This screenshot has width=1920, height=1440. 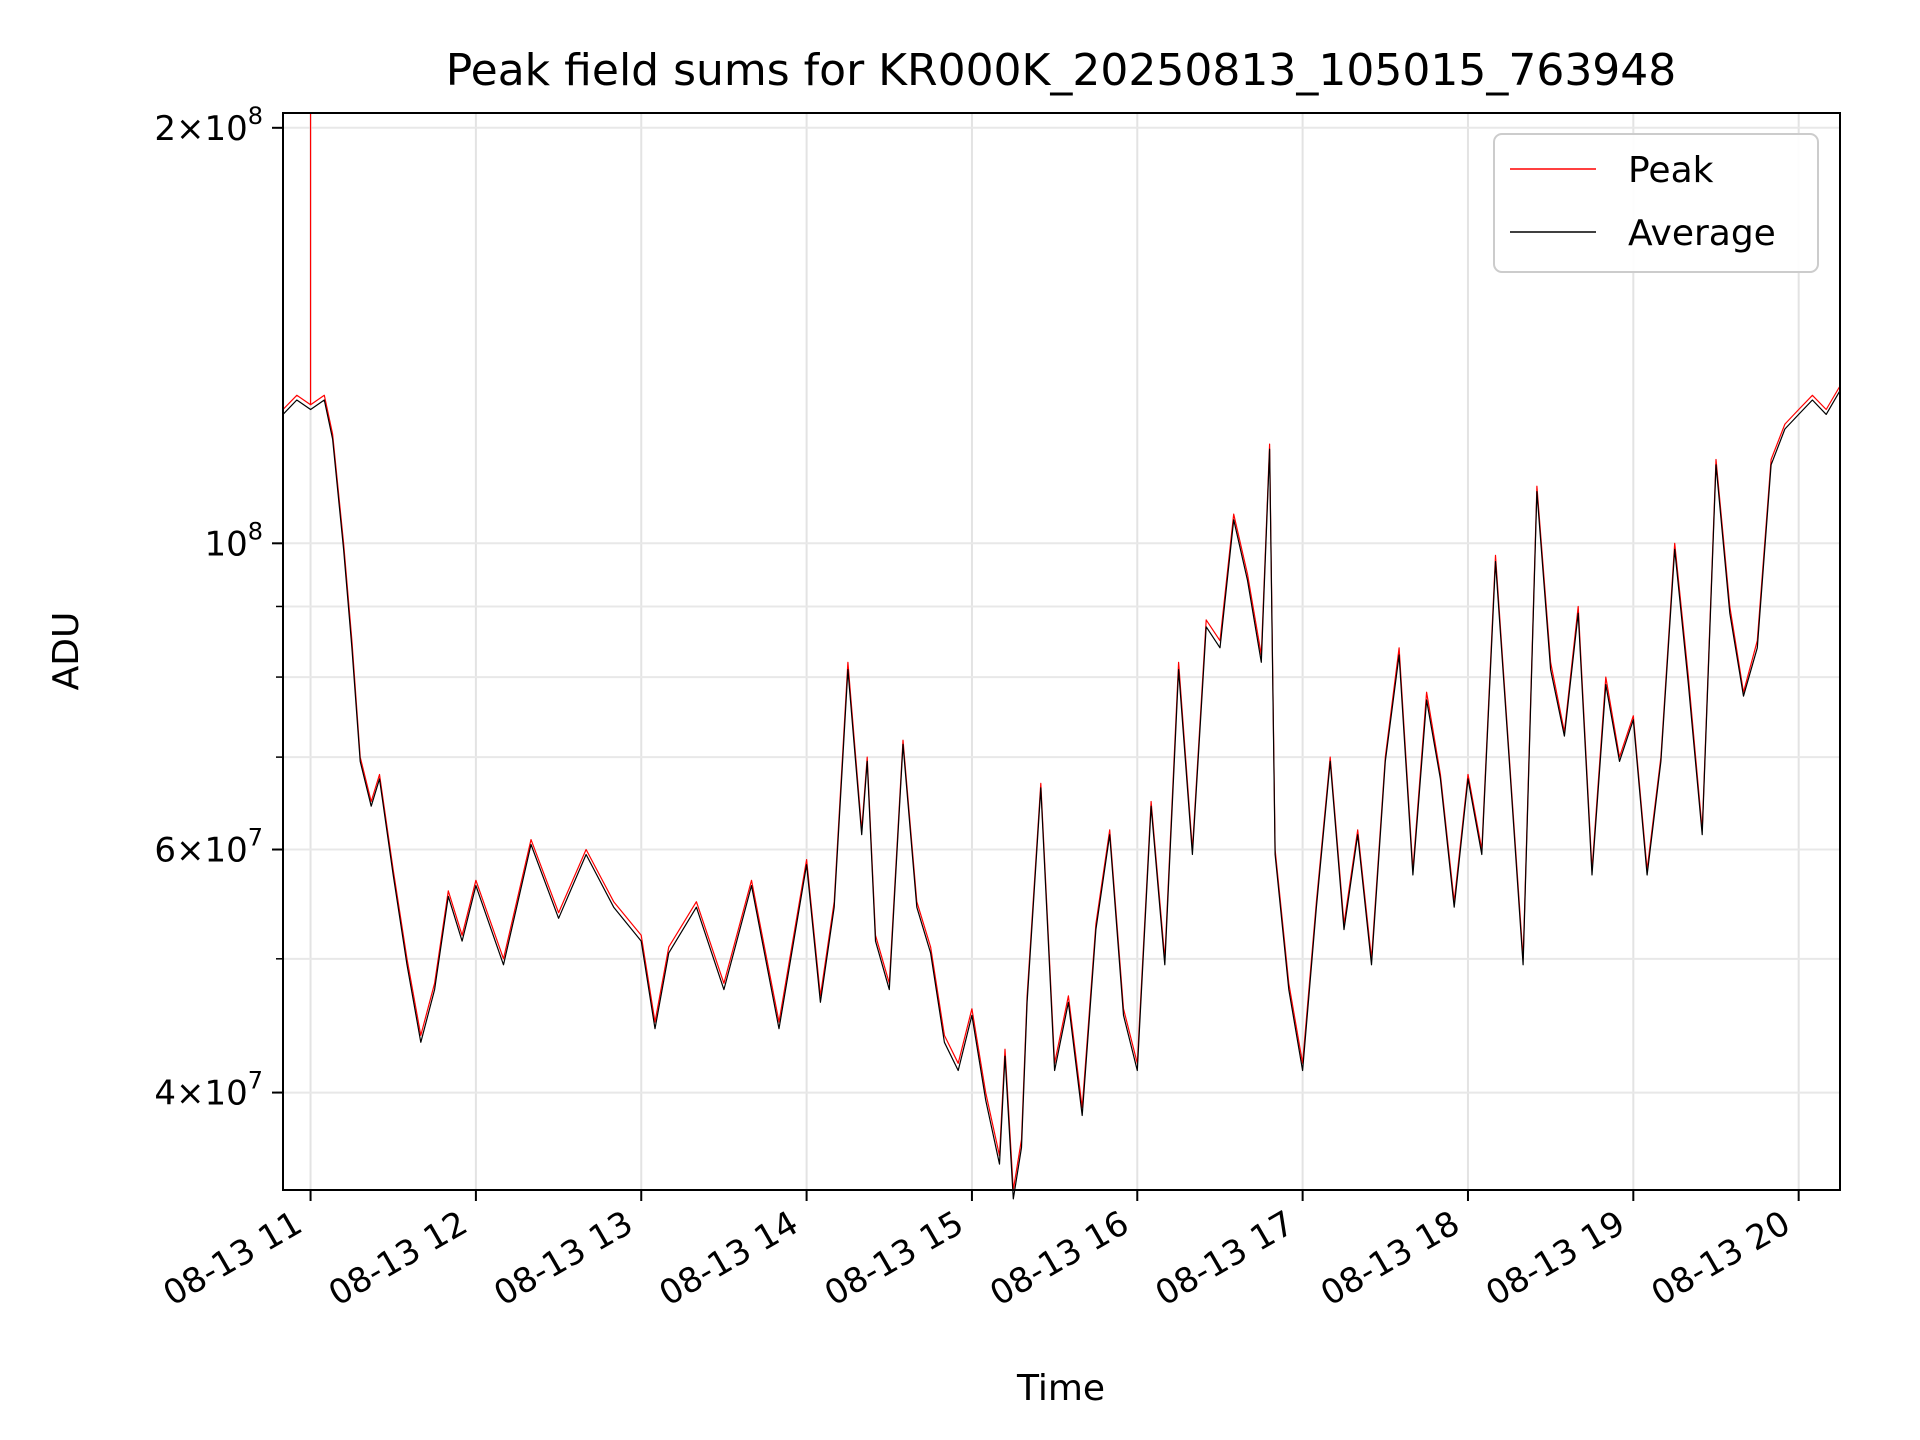 What do you see at coordinates (66, 651) in the screenshot?
I see `y-axis-title: ADU` at bounding box center [66, 651].